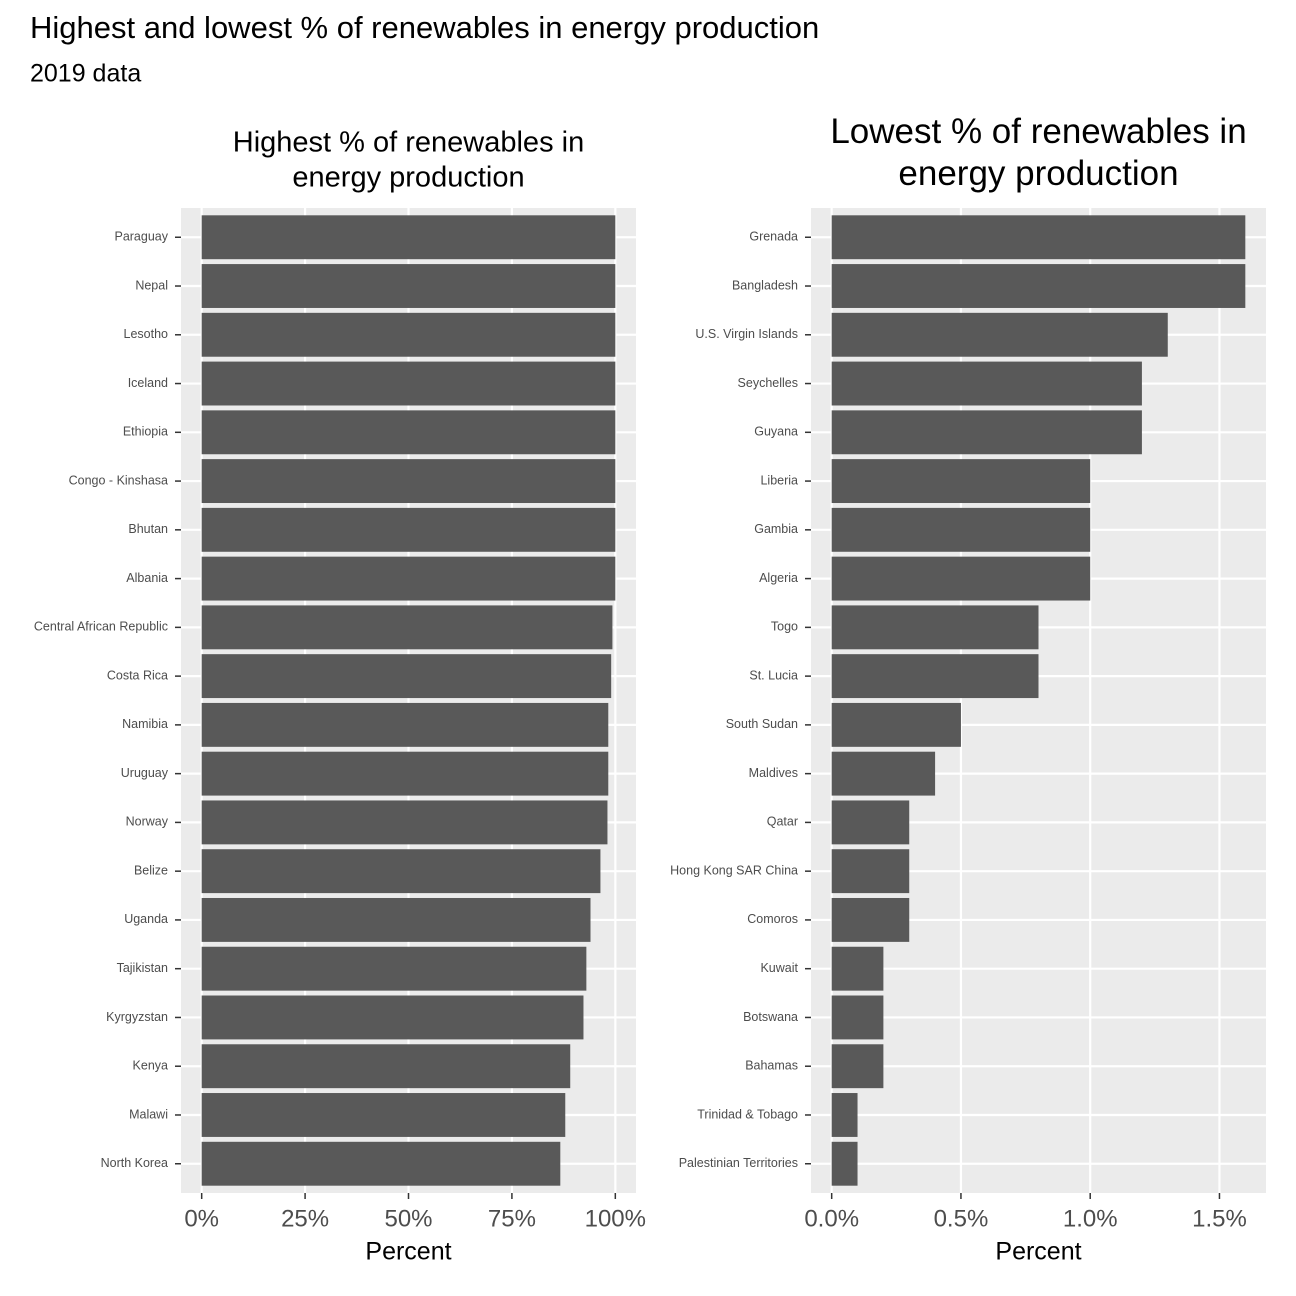 Image resolution: width=1296 pixels, height=1296 pixels. I want to click on y-tick-label: Tajikistan, so click(142, 968).